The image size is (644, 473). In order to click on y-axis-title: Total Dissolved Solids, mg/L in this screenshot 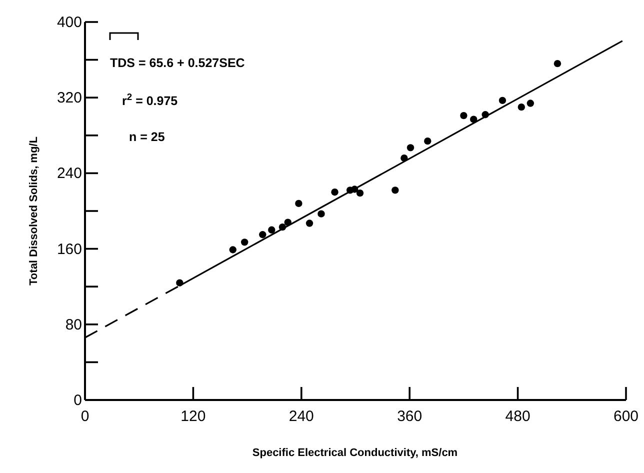, I will do `click(34, 211)`.